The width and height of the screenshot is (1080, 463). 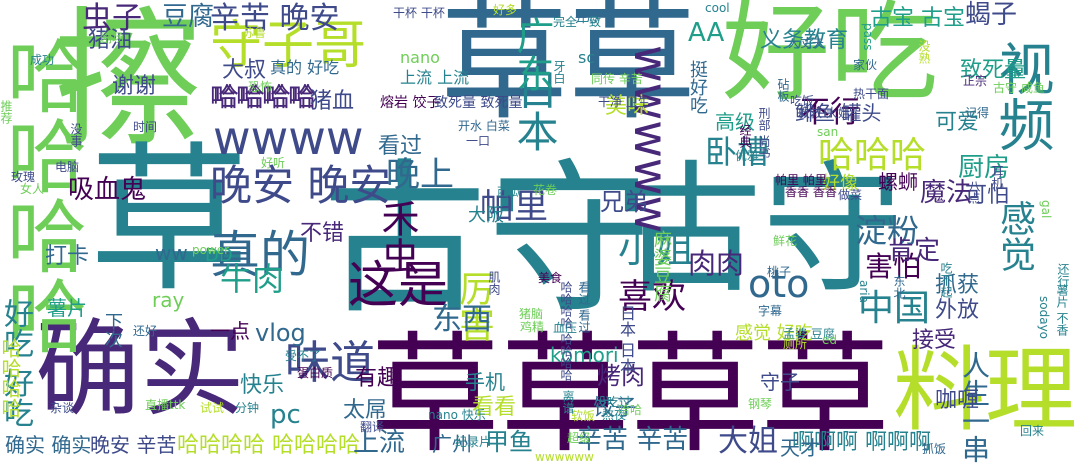 I want to click on cloud-word: 优雅, so click(x=747, y=156).